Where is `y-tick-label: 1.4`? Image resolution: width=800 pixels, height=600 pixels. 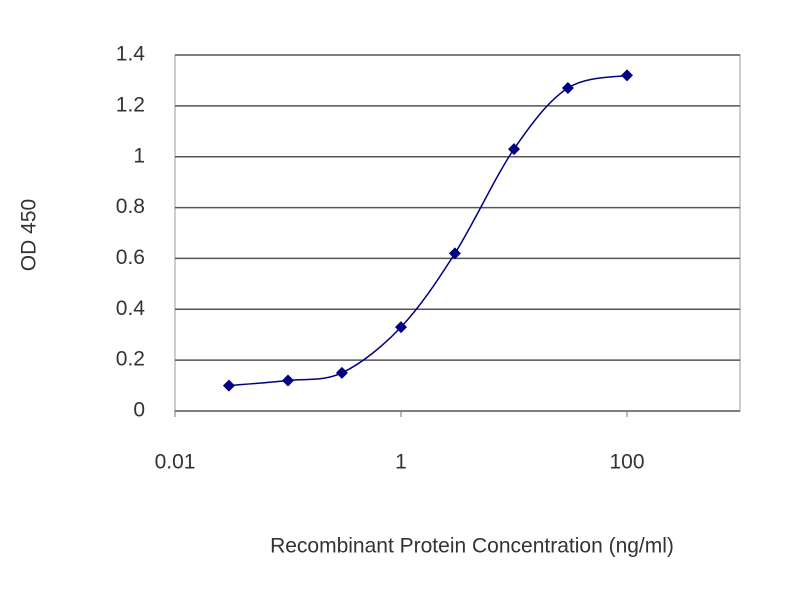
y-tick-label: 1.4 is located at coordinates (131, 54).